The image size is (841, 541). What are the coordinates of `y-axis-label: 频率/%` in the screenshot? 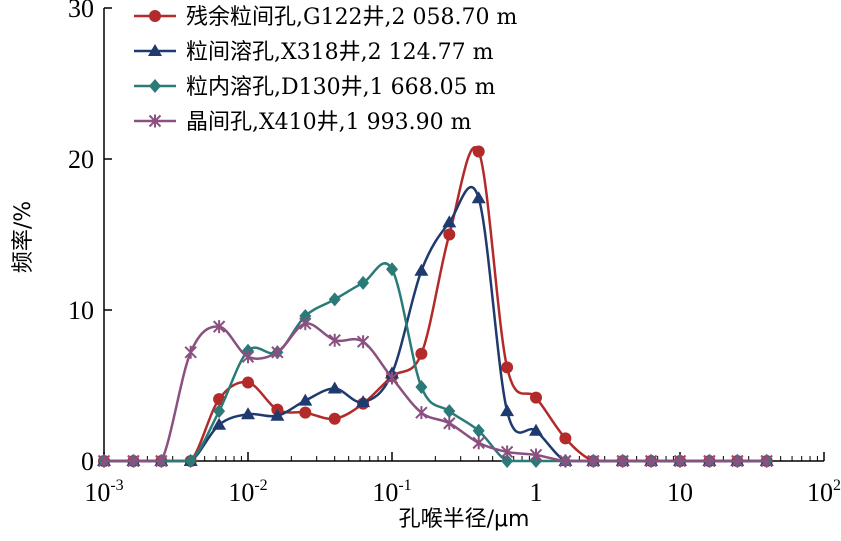 It's located at (23, 237).